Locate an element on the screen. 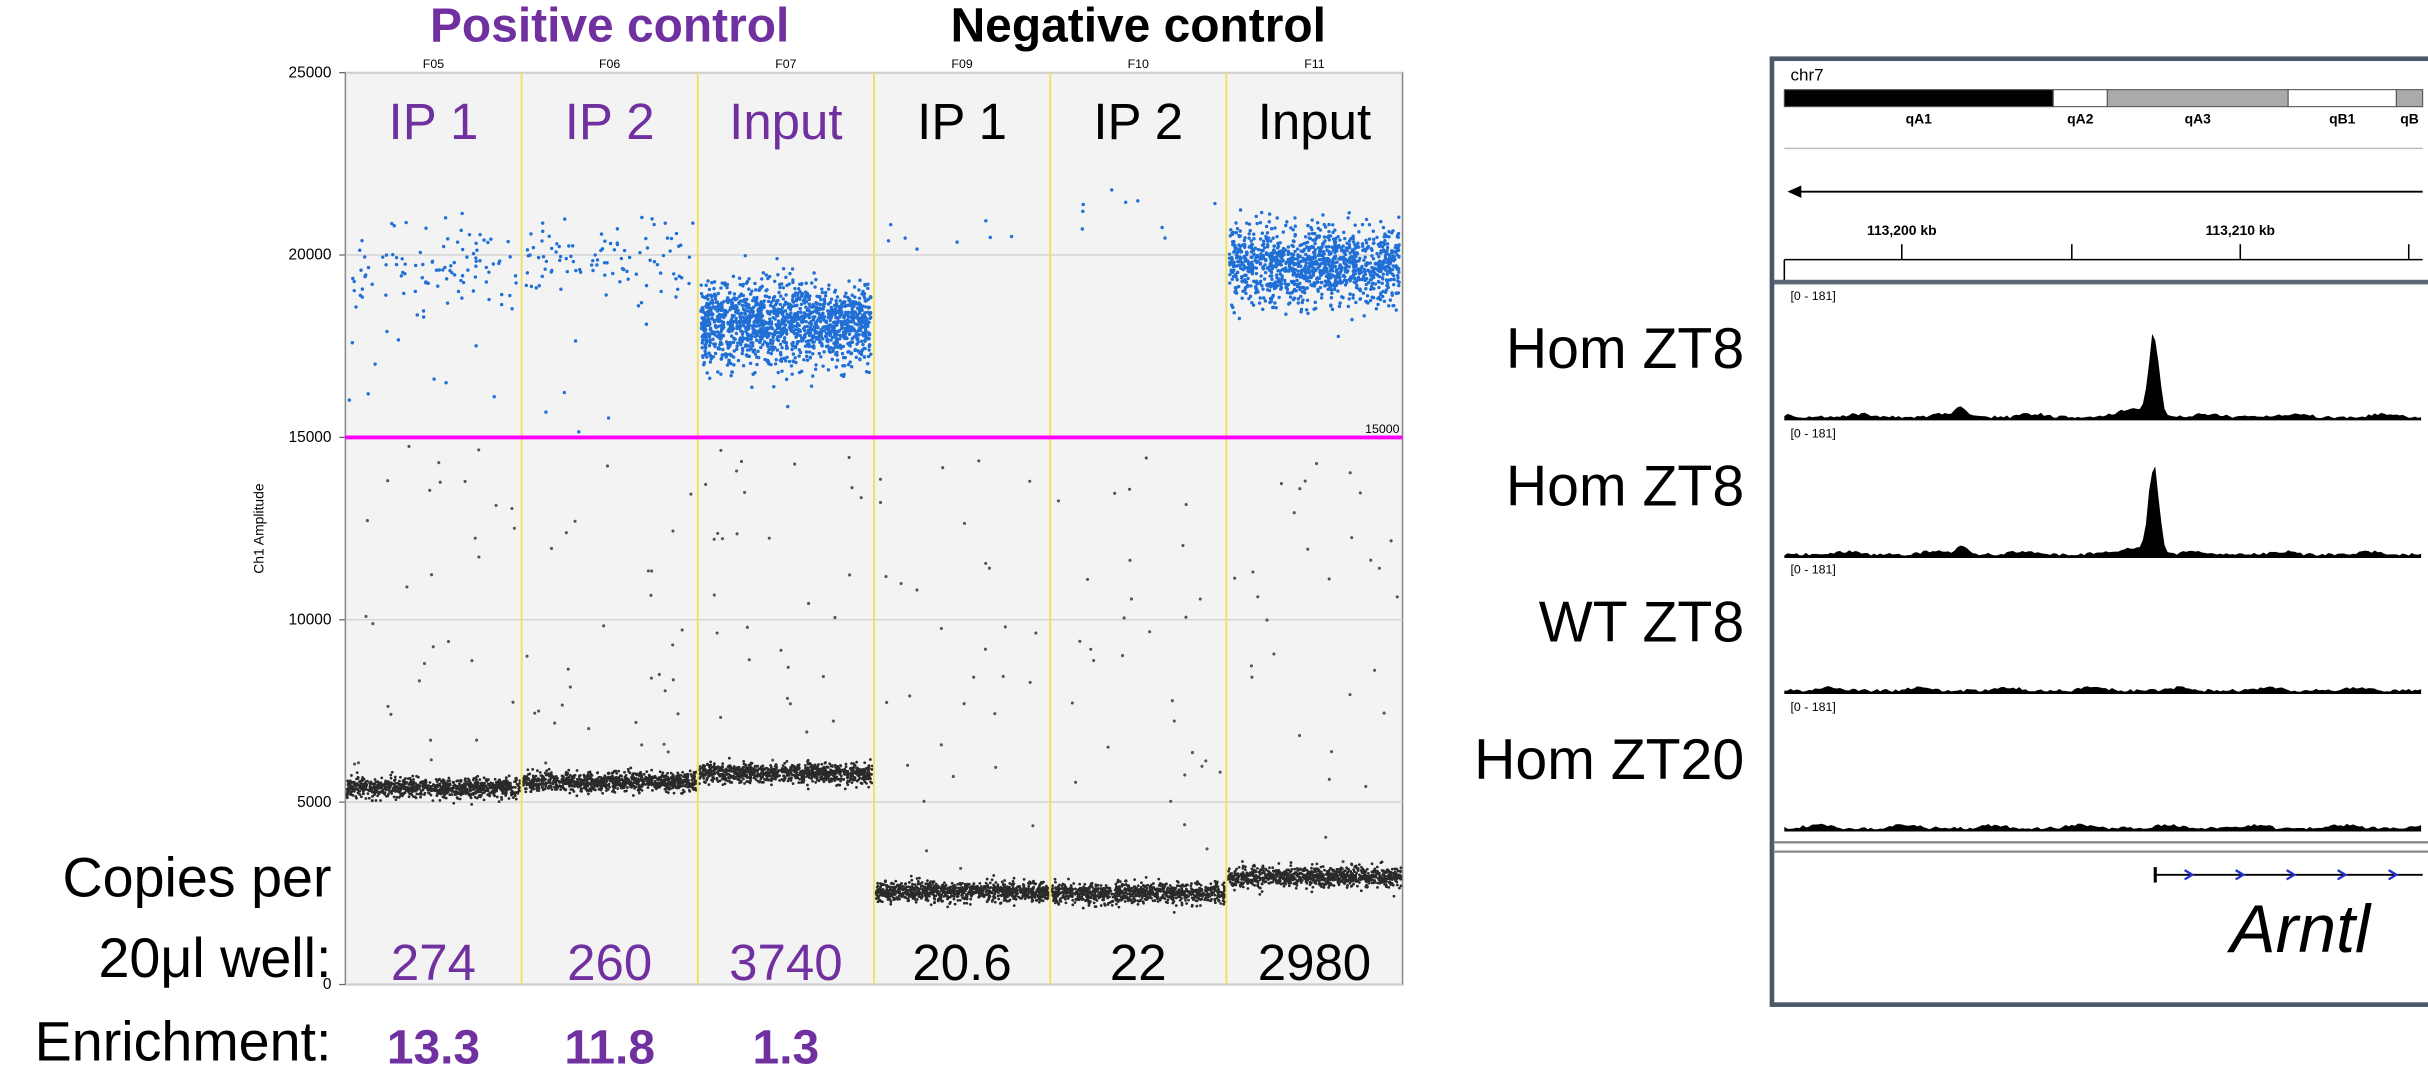 The height and width of the screenshot is (1068, 2428). positive-droplets is located at coordinates (432, 306).